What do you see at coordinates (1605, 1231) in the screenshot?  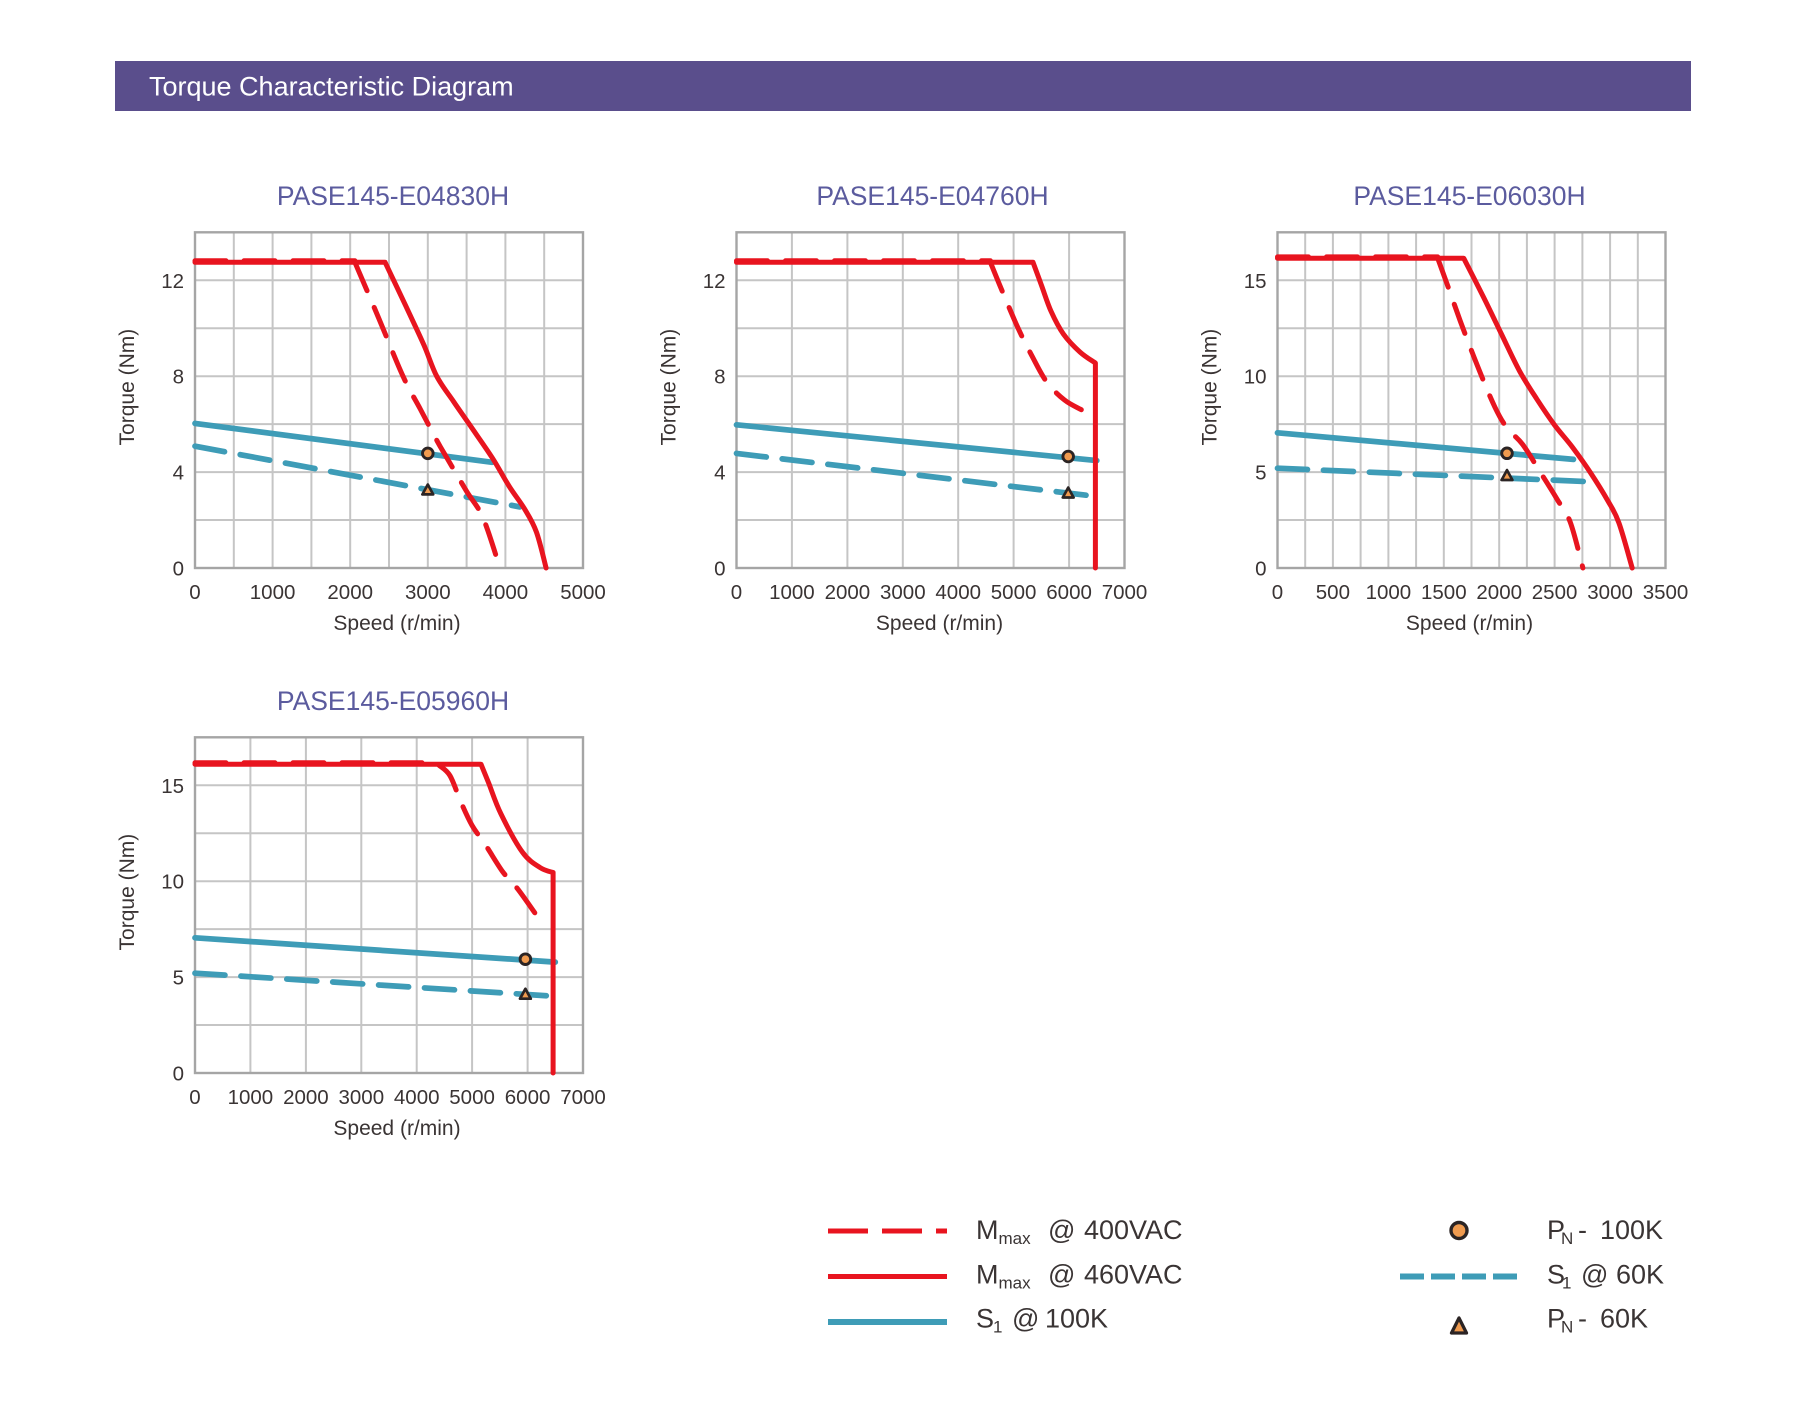 I see `svg-text: PN -100K` at bounding box center [1605, 1231].